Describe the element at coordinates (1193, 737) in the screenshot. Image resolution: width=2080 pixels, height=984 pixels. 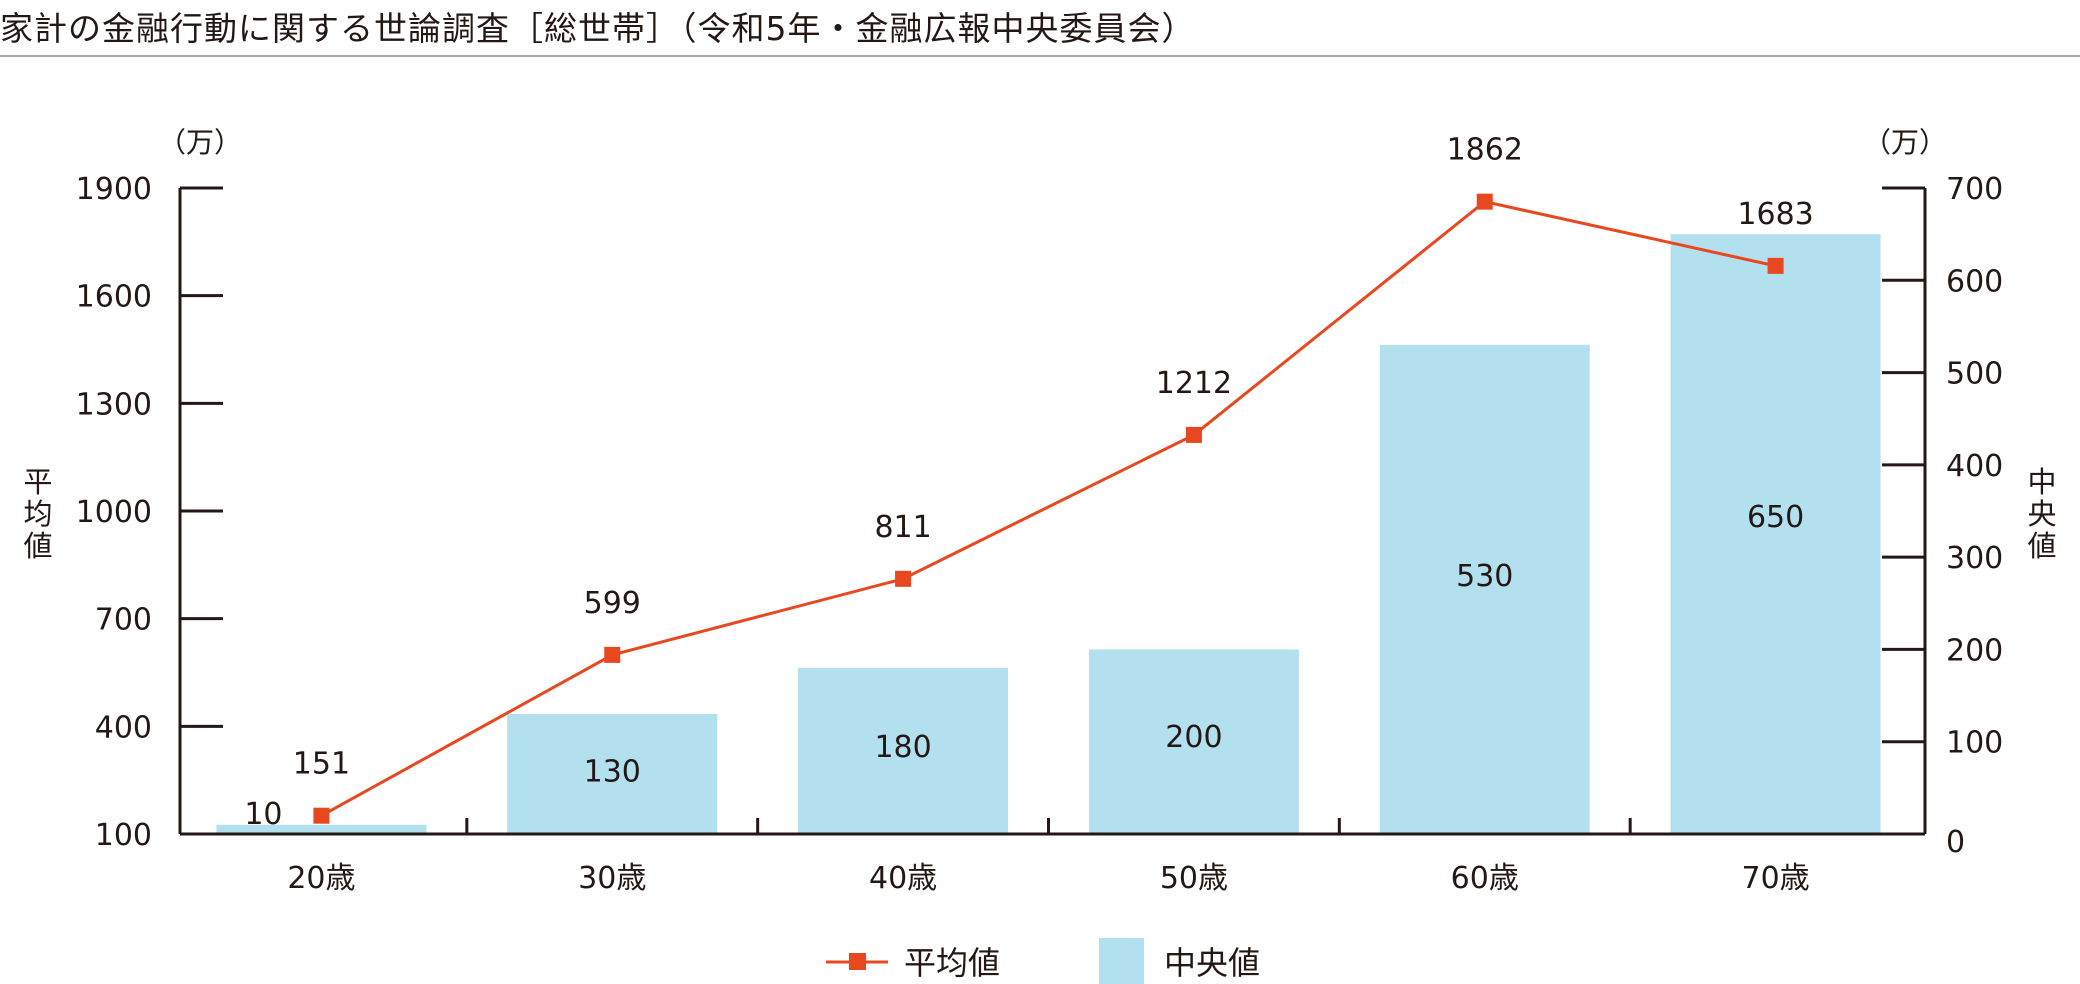
I see `median-value-label: 200` at that location.